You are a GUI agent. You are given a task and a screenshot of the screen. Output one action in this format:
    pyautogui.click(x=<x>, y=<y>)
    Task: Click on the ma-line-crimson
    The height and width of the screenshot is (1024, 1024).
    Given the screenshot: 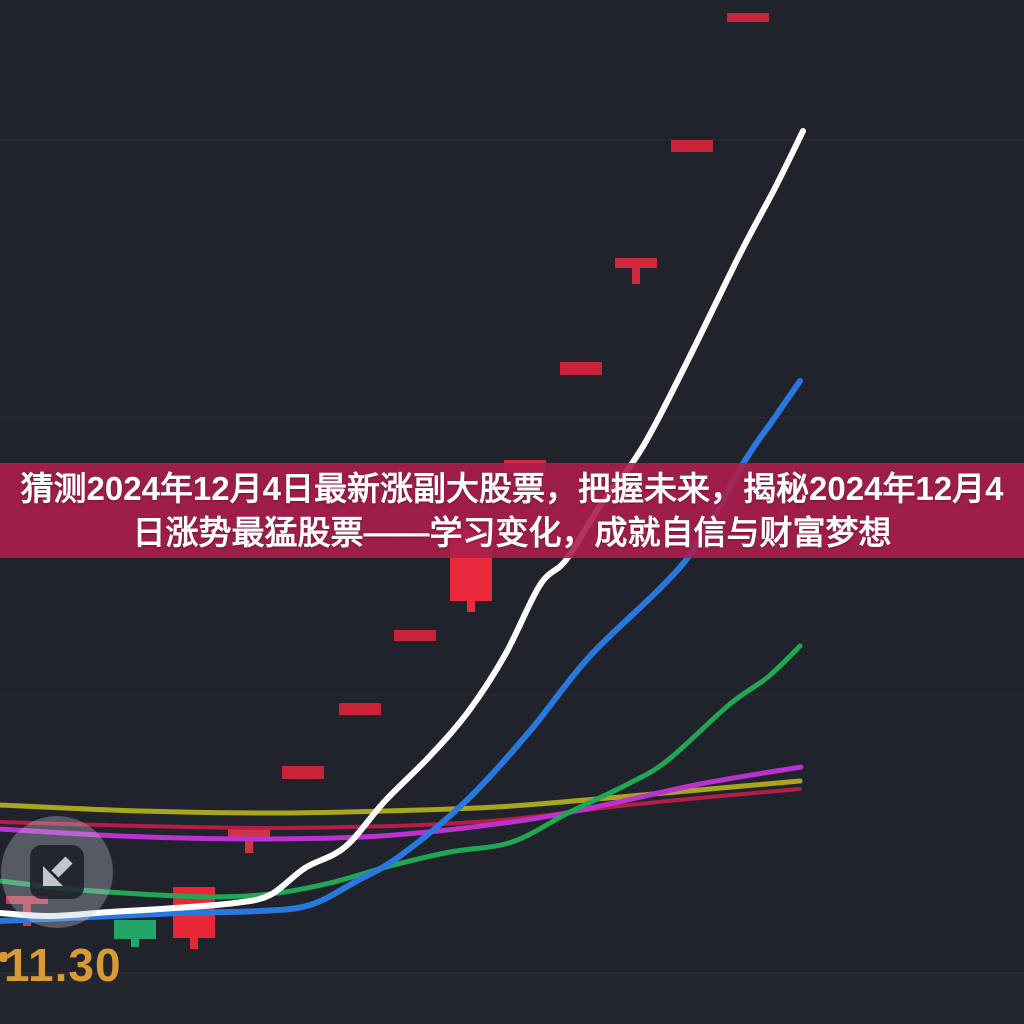 What is the action you would take?
    pyautogui.click(x=401, y=809)
    